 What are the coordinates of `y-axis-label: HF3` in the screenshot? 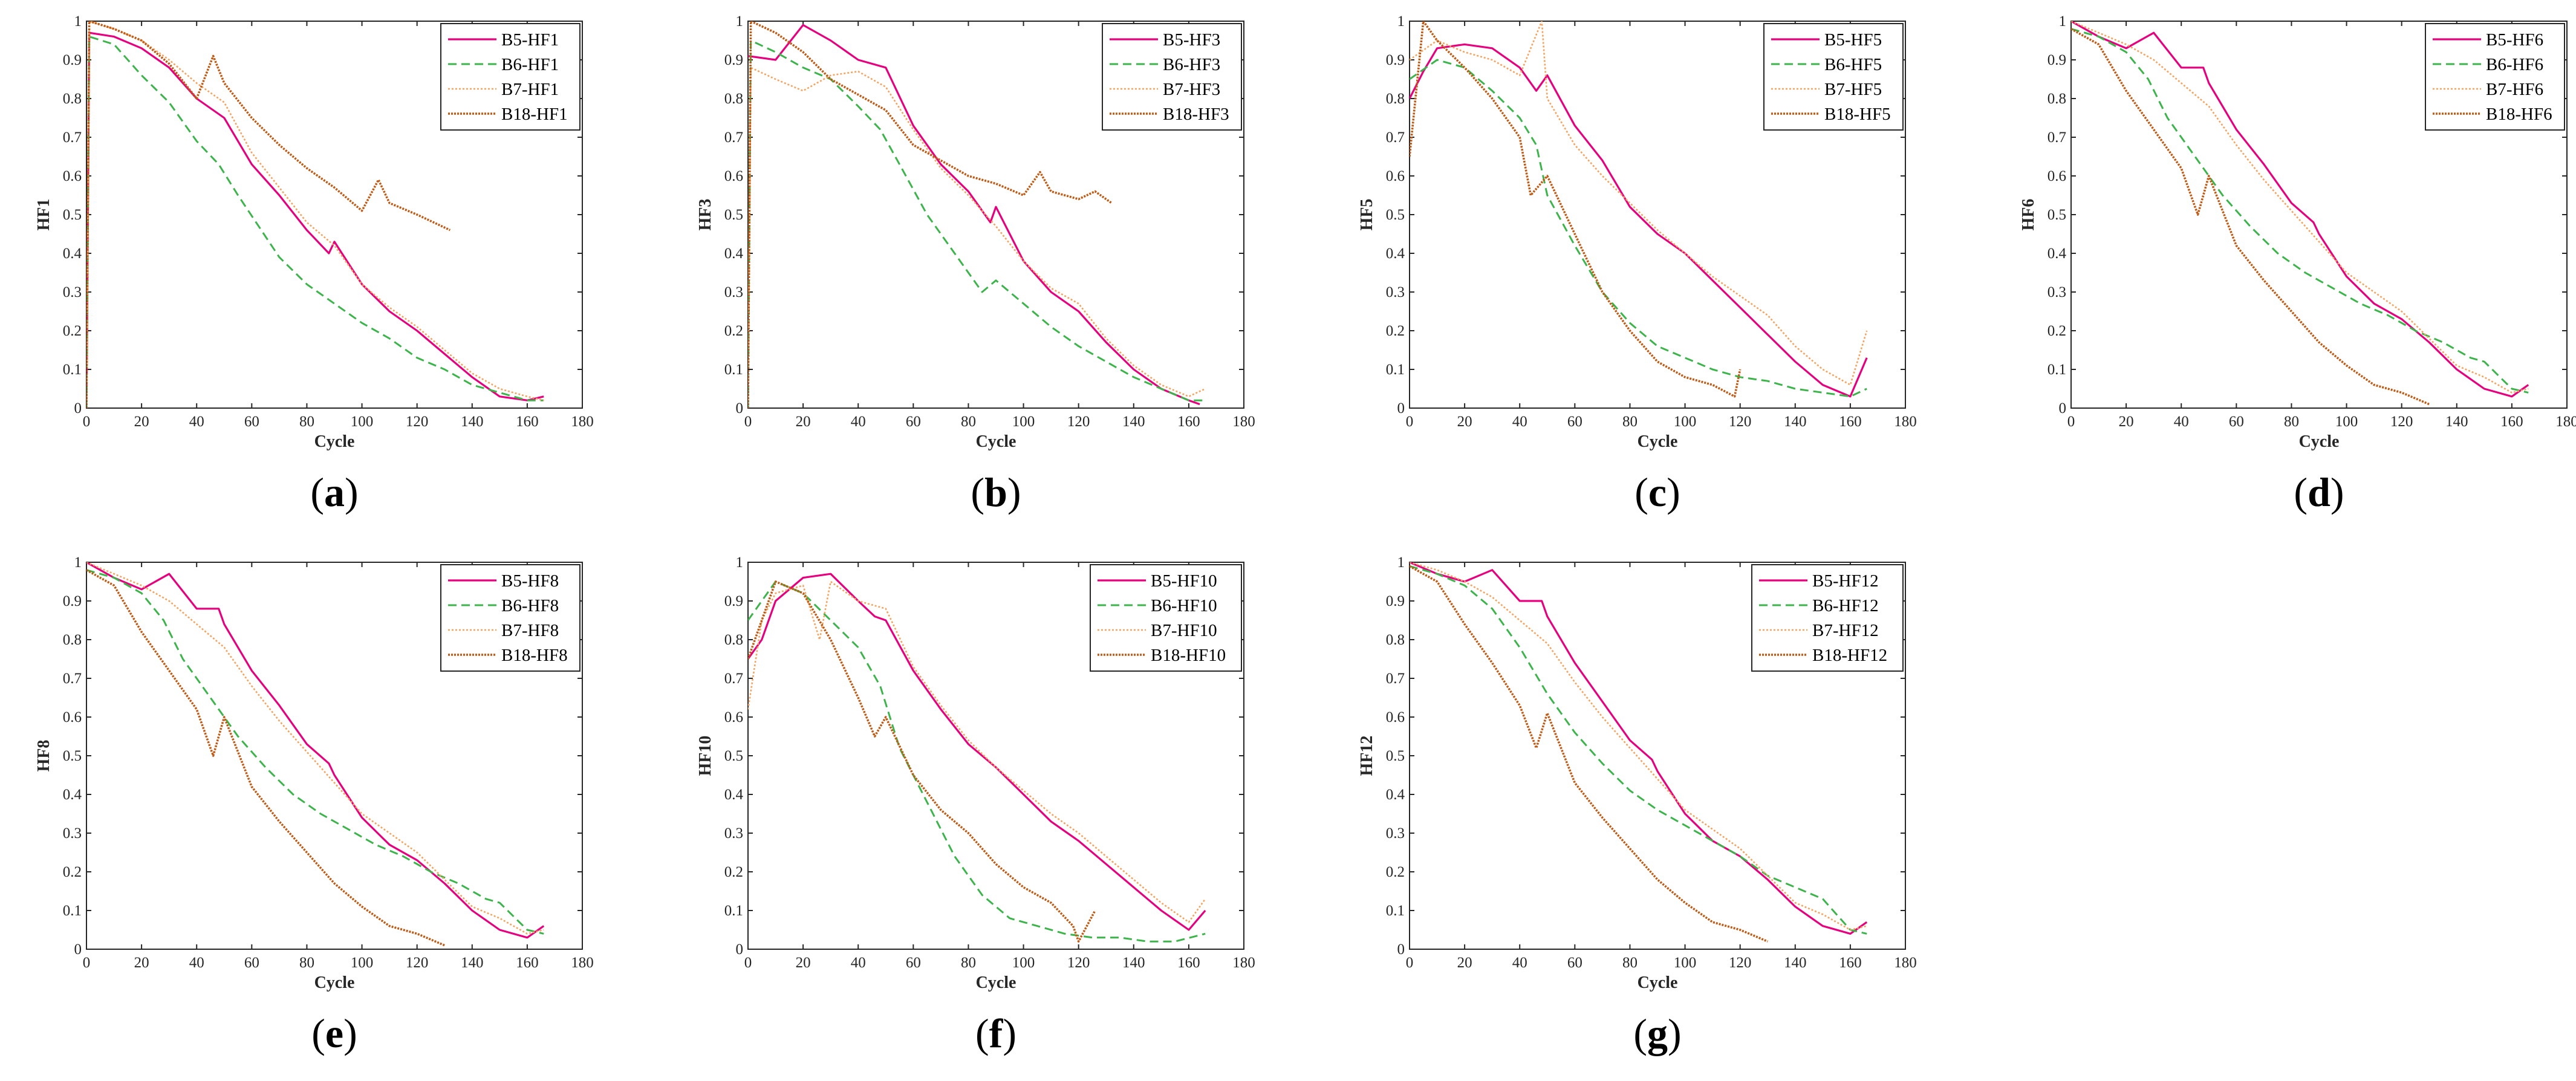 It's located at (705, 215).